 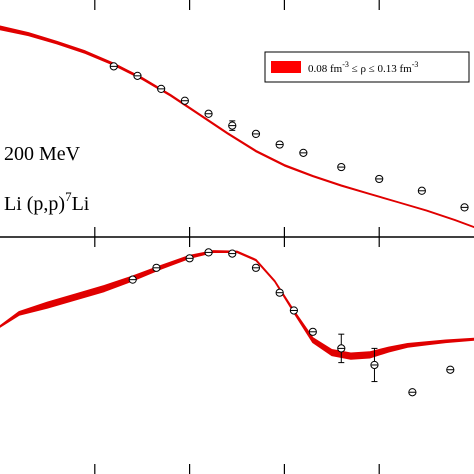 I want to click on legend-part-2: -3, so click(x=345, y=64).